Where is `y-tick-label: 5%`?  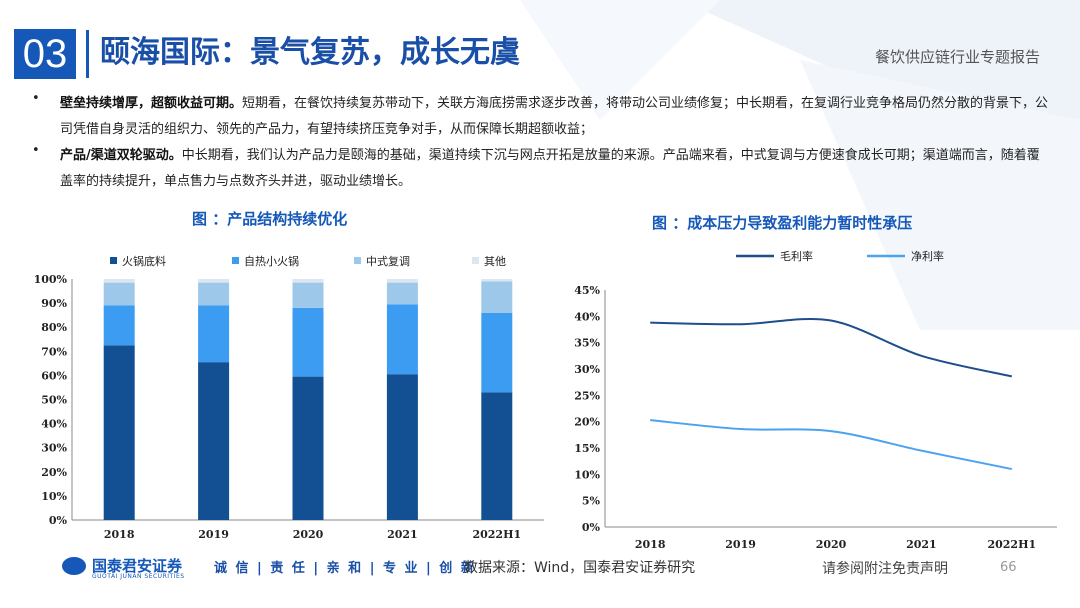 y-tick-label: 5% is located at coordinates (591, 501).